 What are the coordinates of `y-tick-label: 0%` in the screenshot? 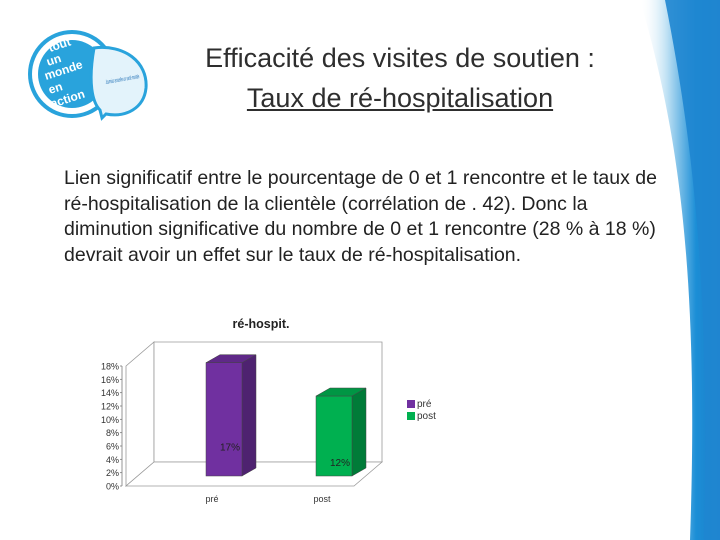 It's located at (112, 487).